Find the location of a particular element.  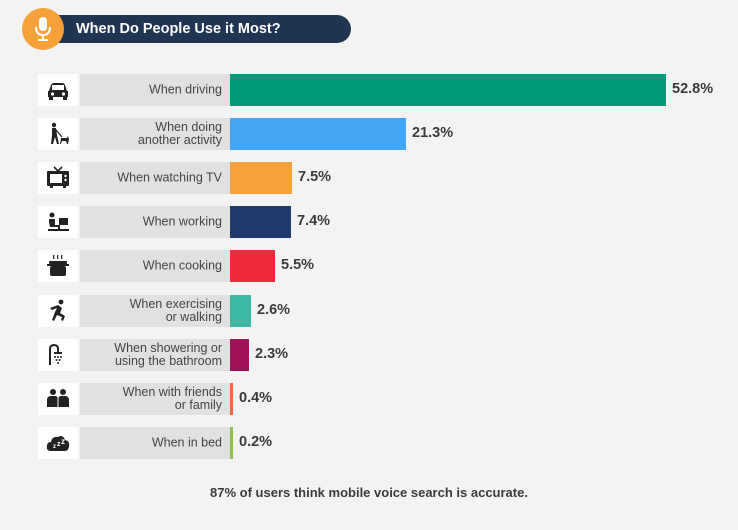

desk-worker-icon is located at coordinates (58, 221).